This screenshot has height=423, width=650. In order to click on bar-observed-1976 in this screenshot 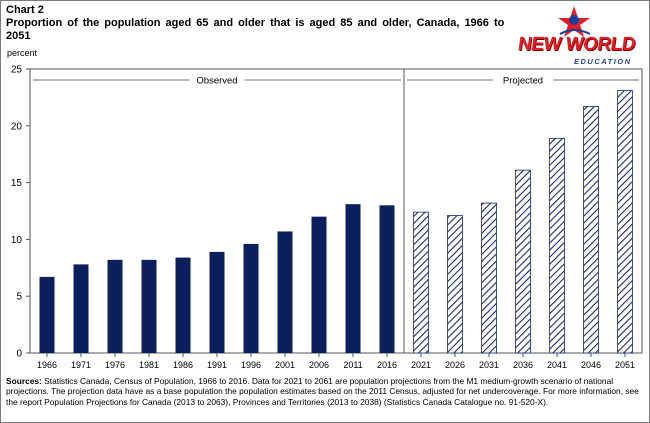, I will do `click(115, 306)`.